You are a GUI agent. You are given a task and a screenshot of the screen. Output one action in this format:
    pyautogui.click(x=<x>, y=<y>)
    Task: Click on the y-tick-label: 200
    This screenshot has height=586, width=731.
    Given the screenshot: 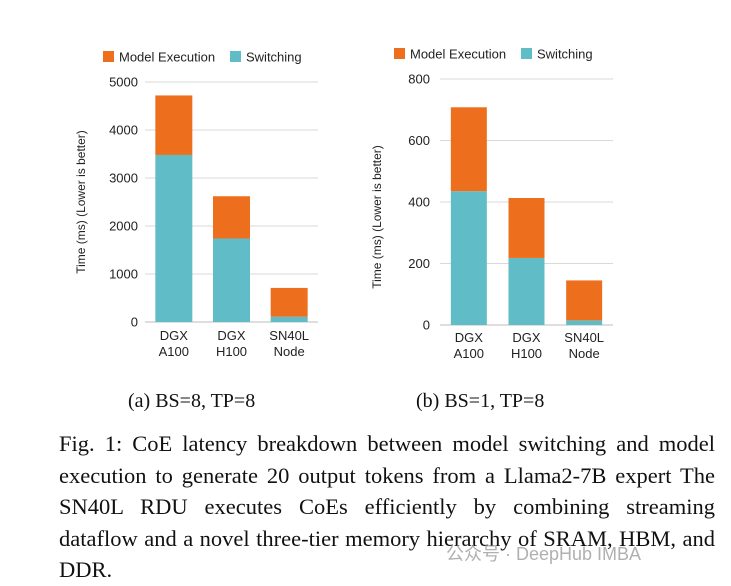 What is the action you would take?
    pyautogui.click(x=419, y=263)
    